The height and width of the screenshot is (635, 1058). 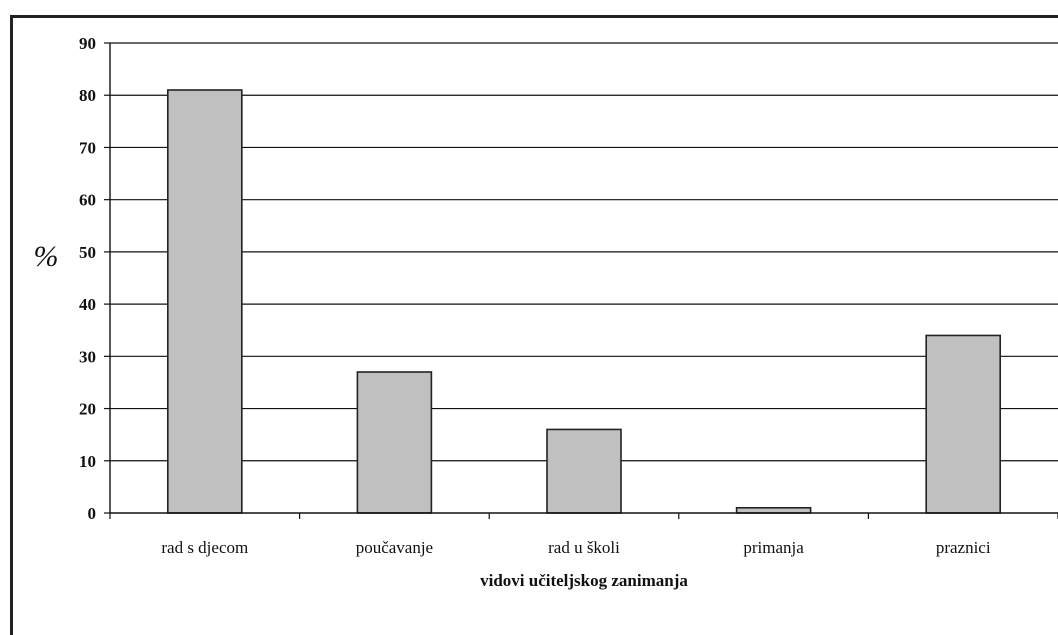 I want to click on y-tick-label: 40, so click(x=87, y=304).